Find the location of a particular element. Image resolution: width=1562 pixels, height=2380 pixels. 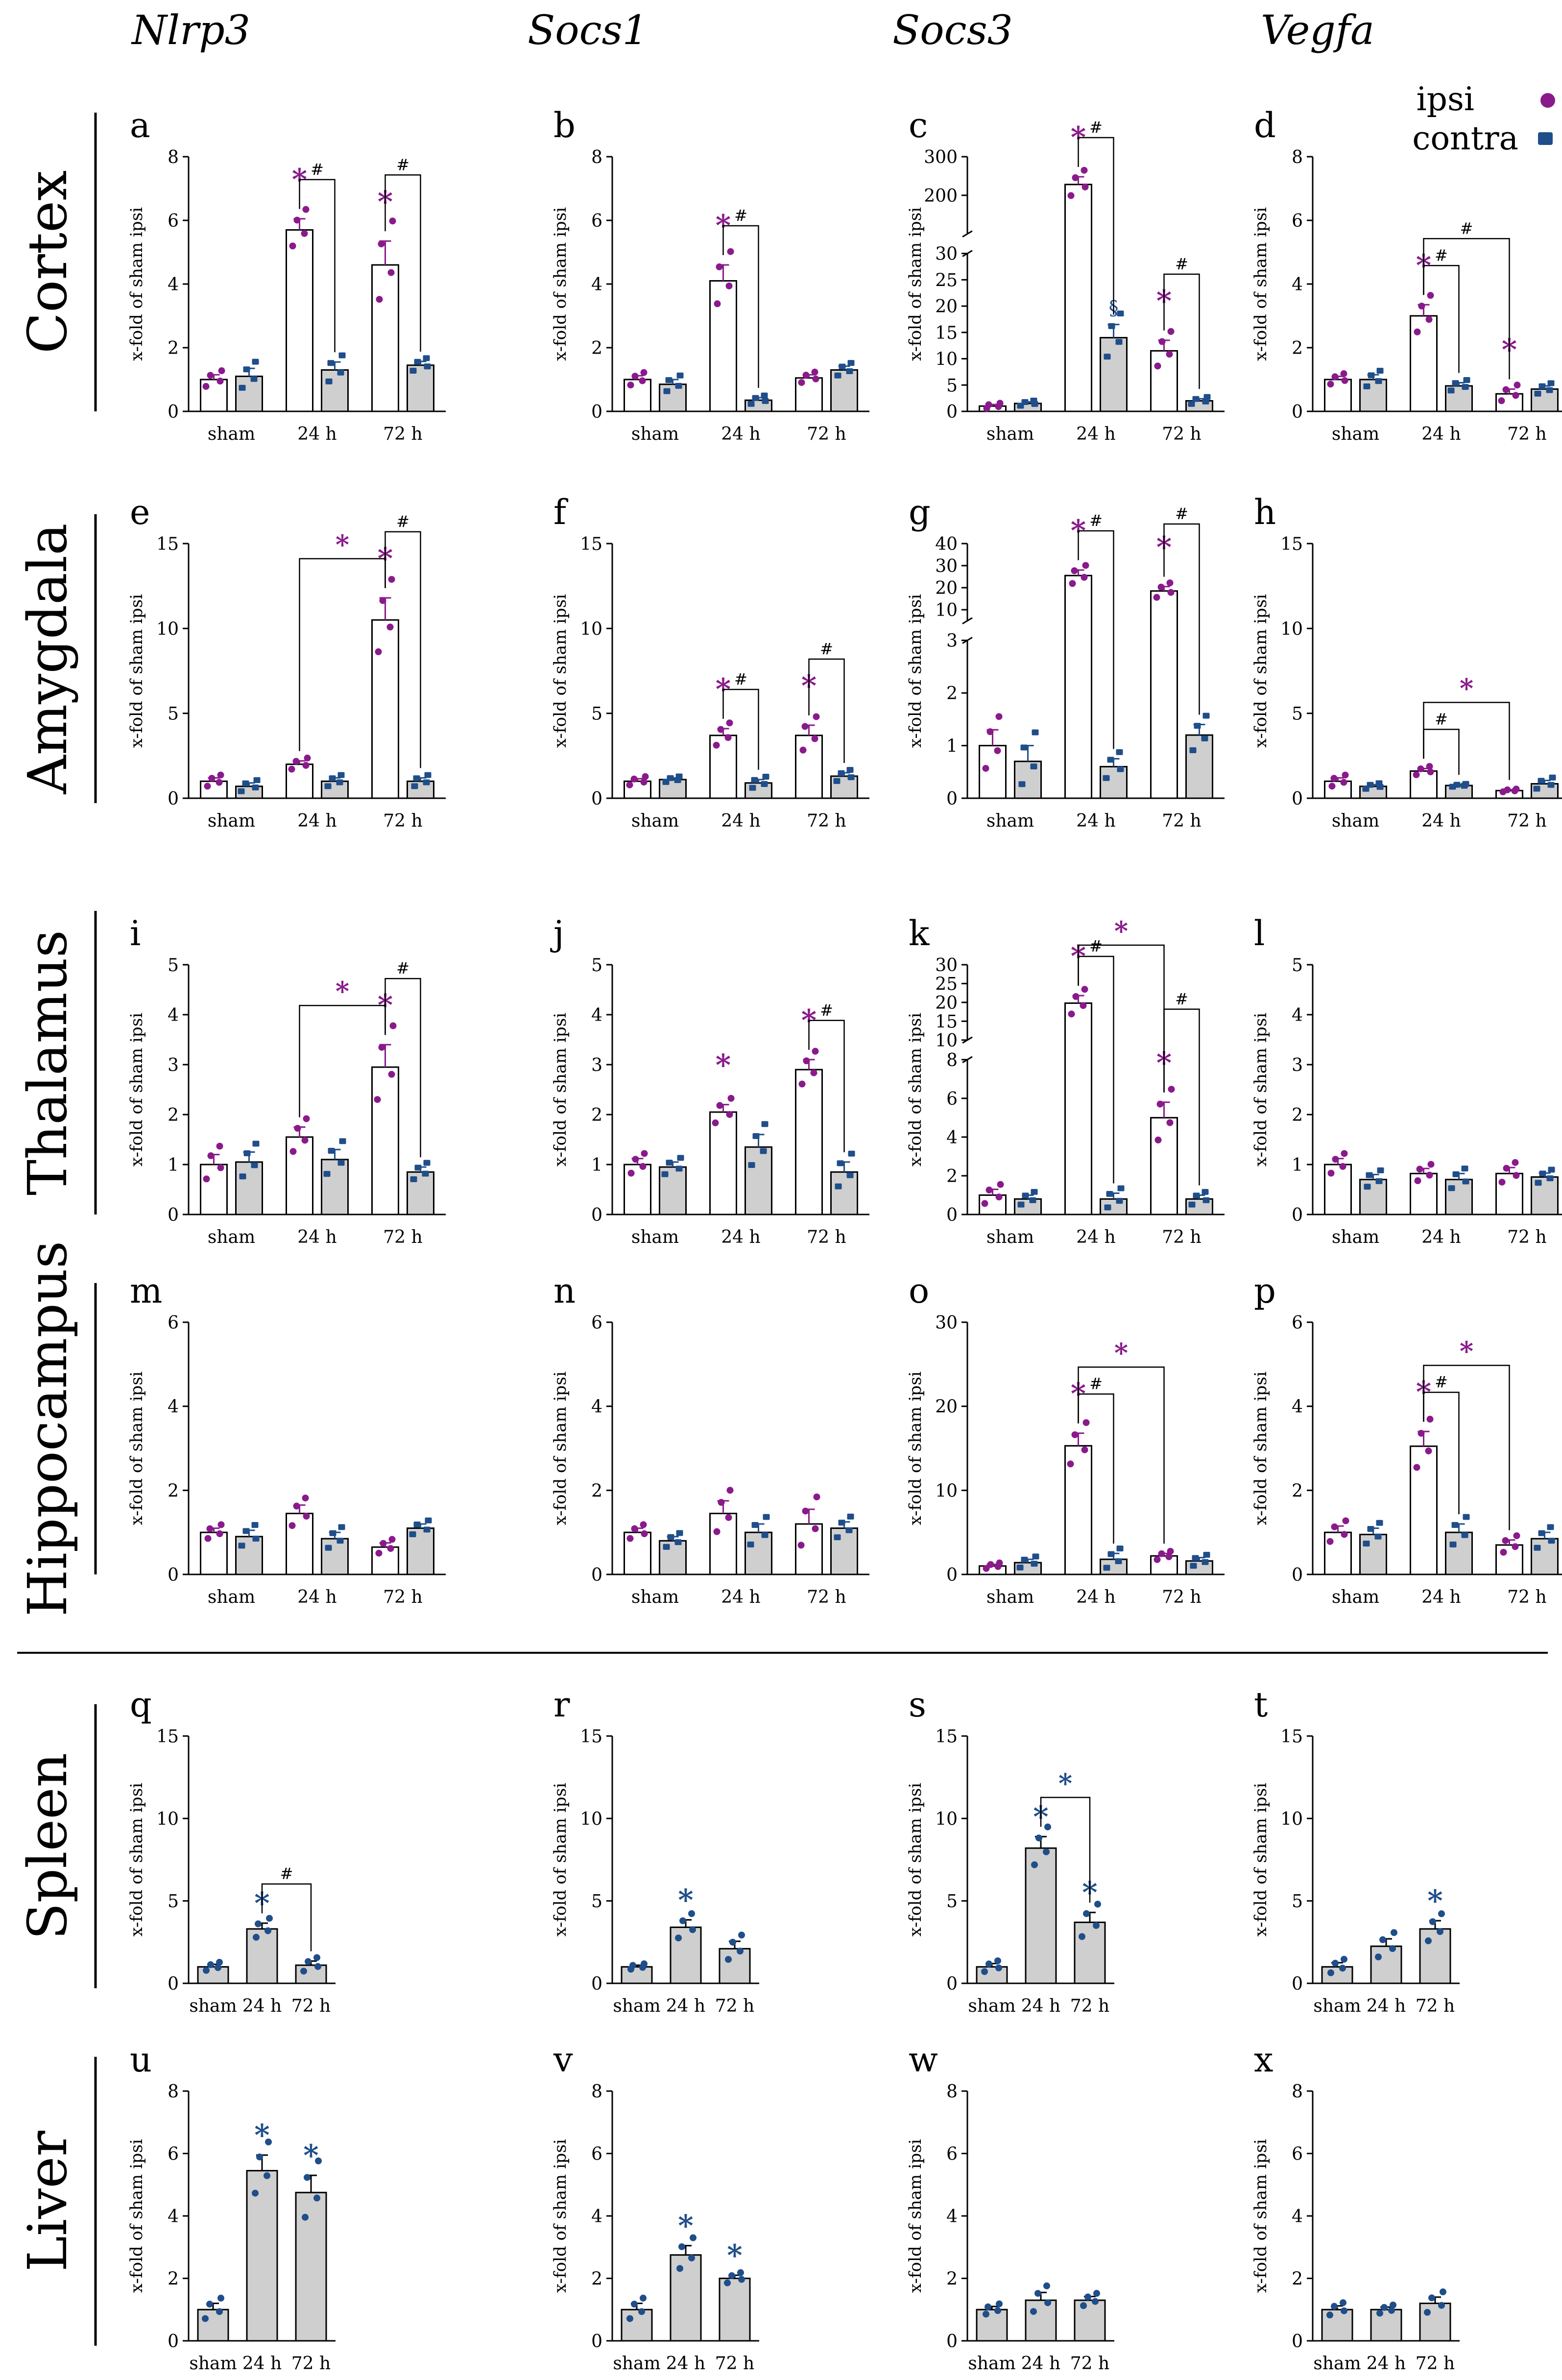

panel-letter: r is located at coordinates (562, 1705).